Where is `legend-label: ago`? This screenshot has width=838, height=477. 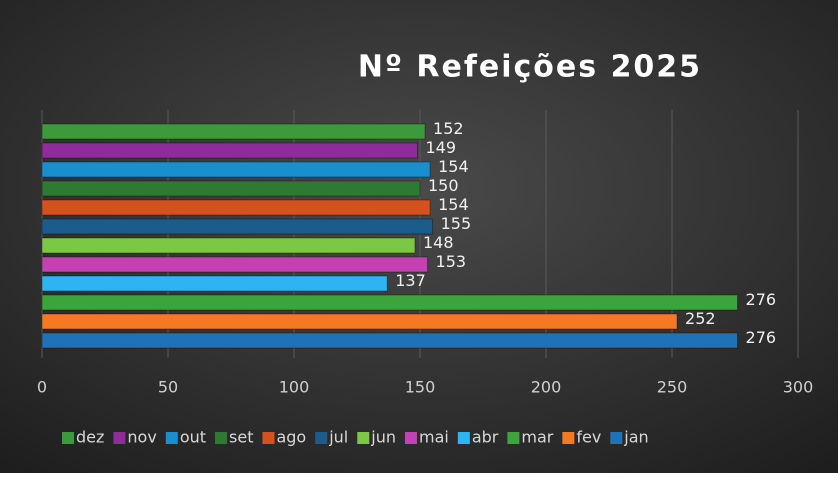
legend-label: ago is located at coordinates (291, 437).